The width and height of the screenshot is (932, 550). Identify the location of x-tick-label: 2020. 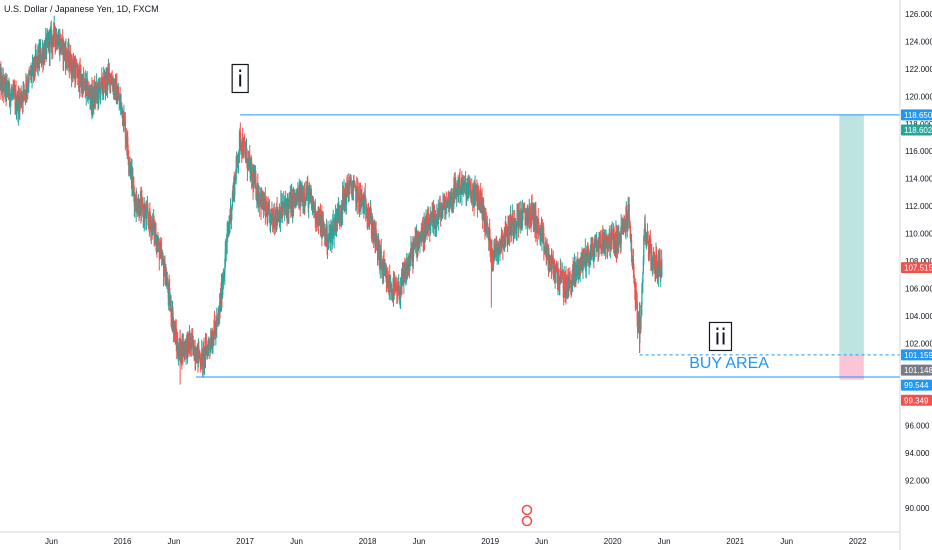
(613, 541).